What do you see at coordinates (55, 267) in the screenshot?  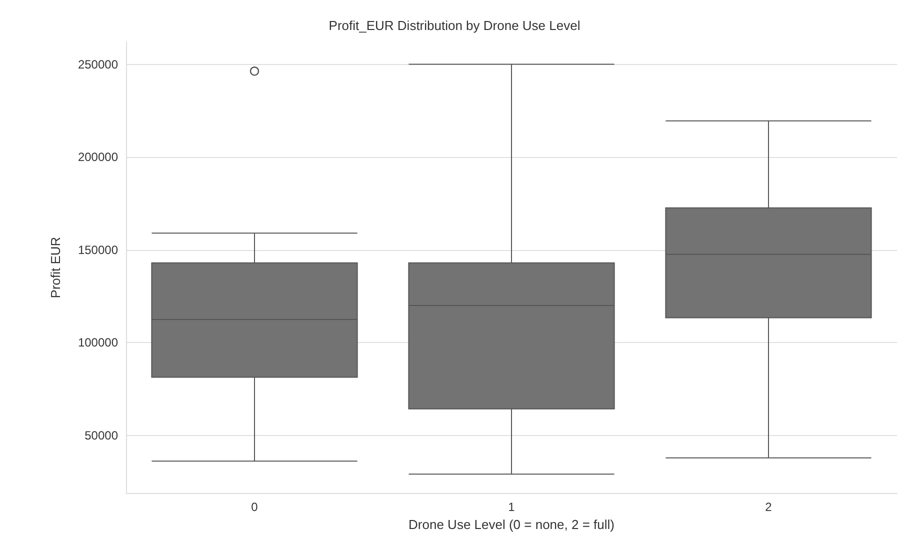 I see `y-axis-title: Profit EUR` at bounding box center [55, 267].